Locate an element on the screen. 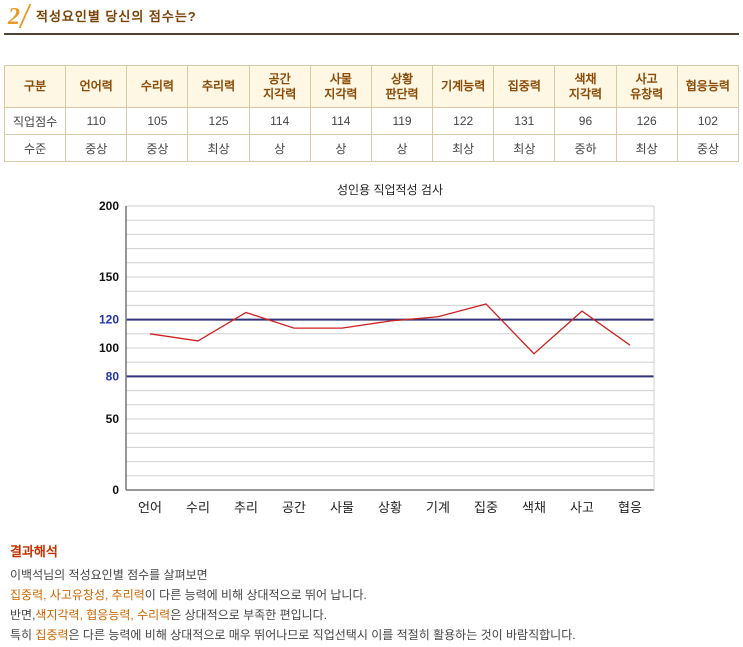 This screenshot has width=743, height=647. result-text: 은 상대적으로 부족한 편입니다. is located at coordinates (249, 615).